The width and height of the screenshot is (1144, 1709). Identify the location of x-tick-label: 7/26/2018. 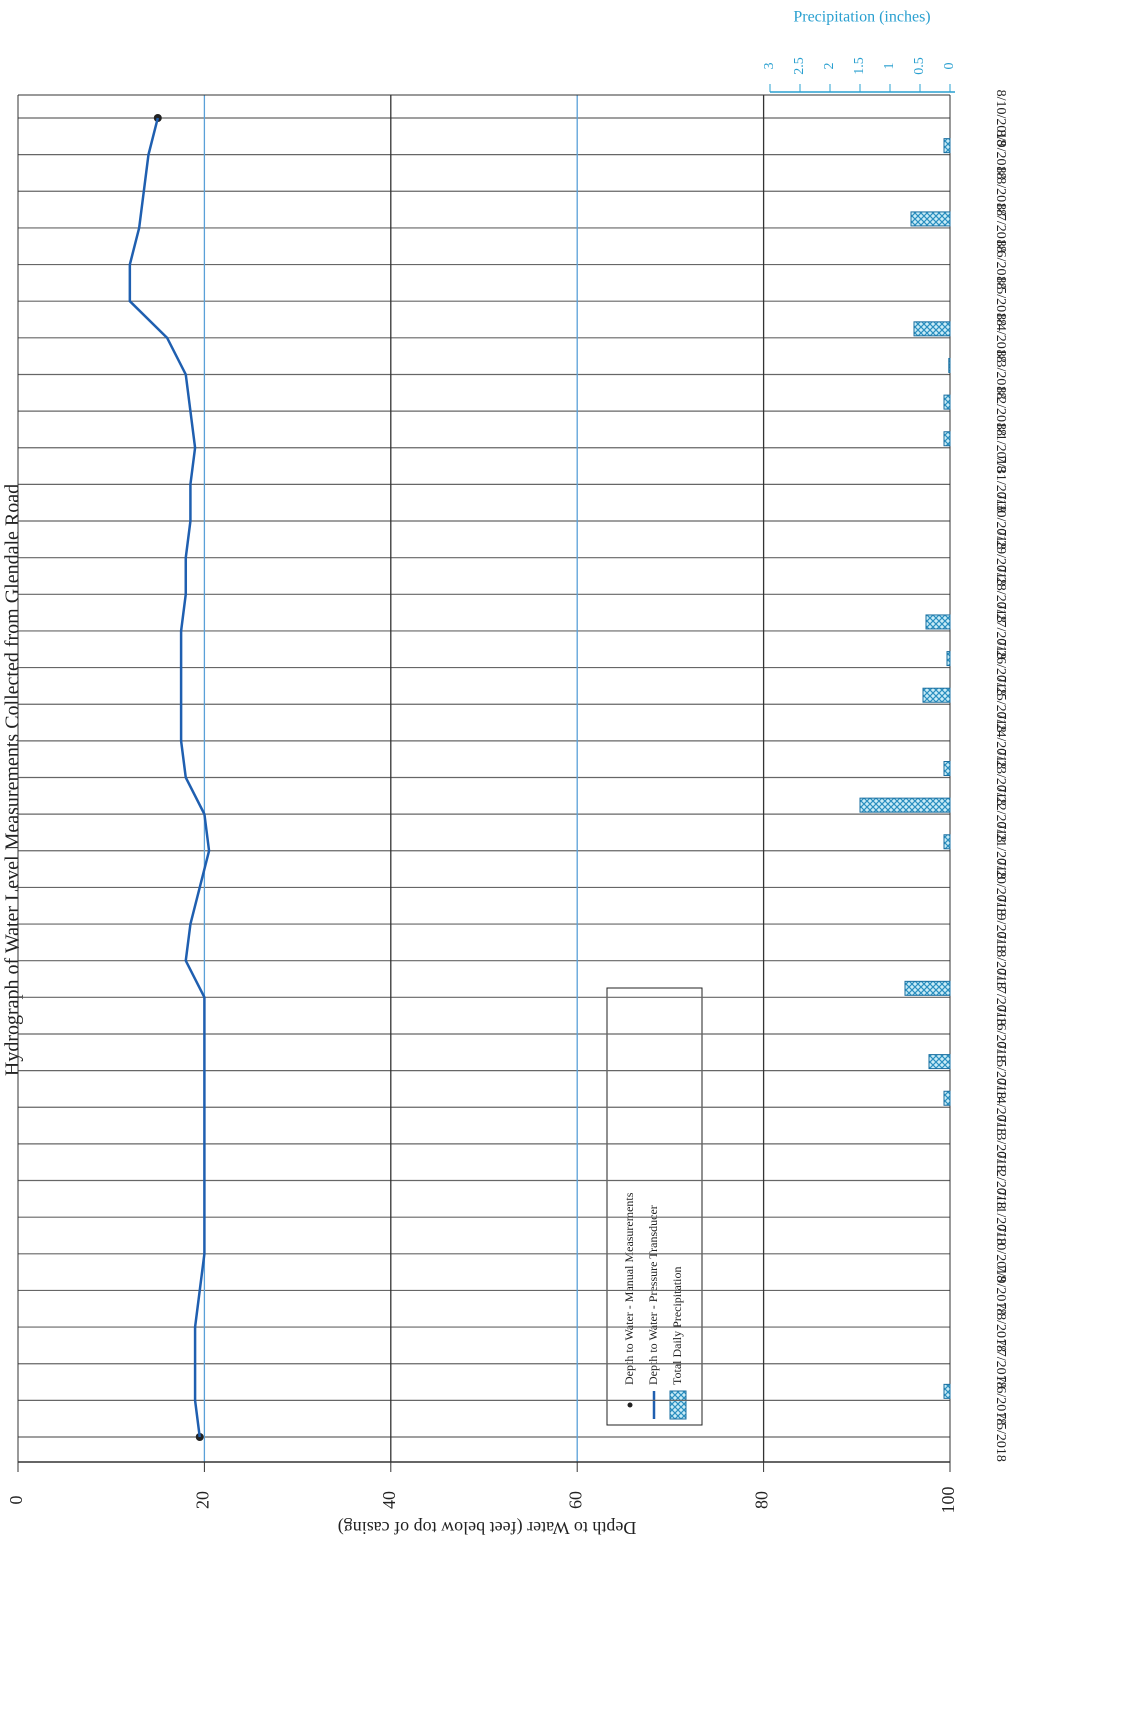
(1000, 667).